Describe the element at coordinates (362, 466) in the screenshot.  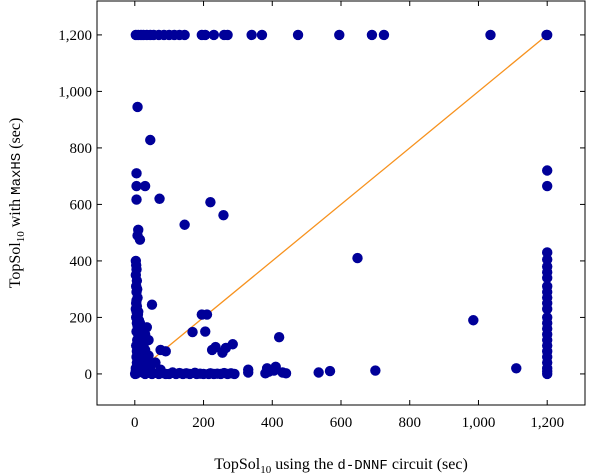
I see `x-axis-label-code: d-DNNF` at that location.